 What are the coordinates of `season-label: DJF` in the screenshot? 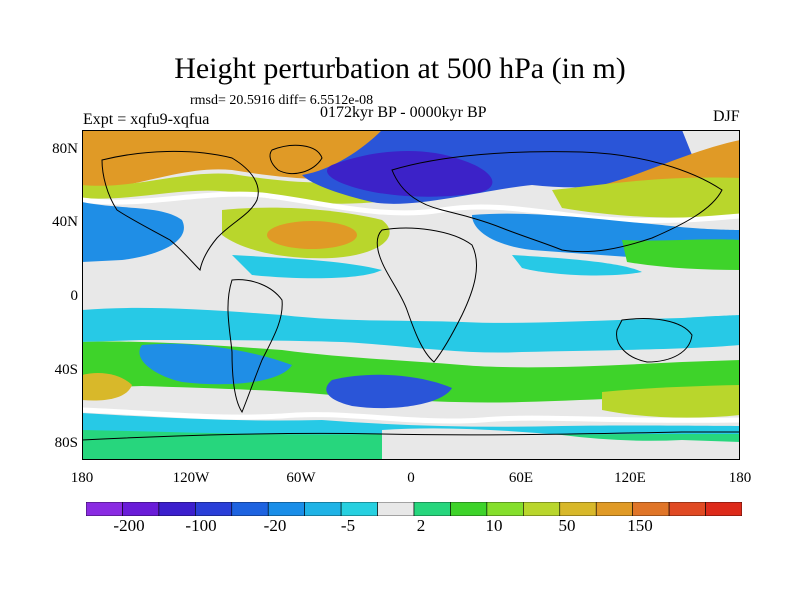 It's located at (726, 116).